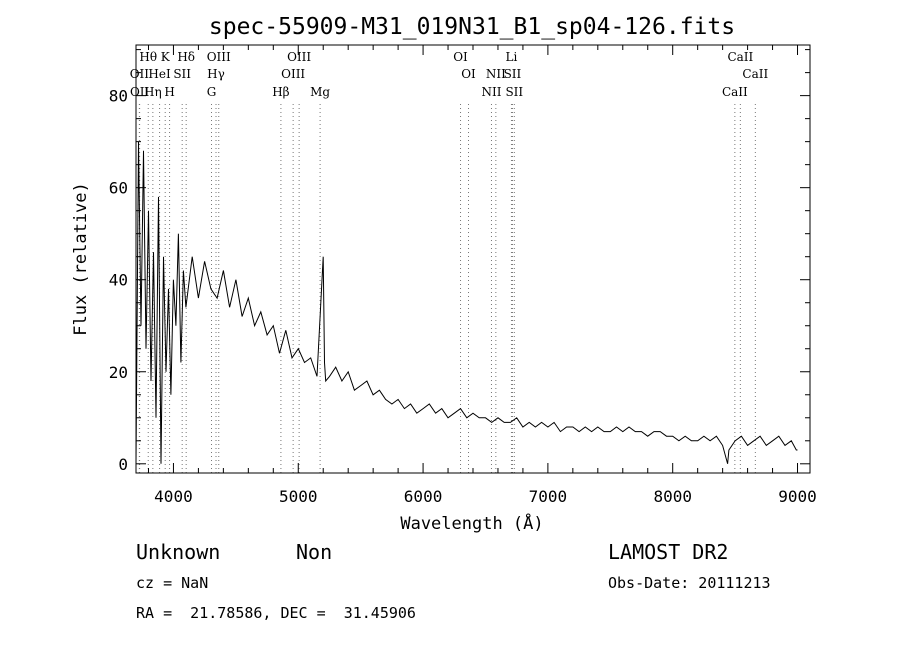 This screenshot has height=650, width=900. Describe the element at coordinates (173, 496) in the screenshot. I see `x-tick-label: 4000` at that location.